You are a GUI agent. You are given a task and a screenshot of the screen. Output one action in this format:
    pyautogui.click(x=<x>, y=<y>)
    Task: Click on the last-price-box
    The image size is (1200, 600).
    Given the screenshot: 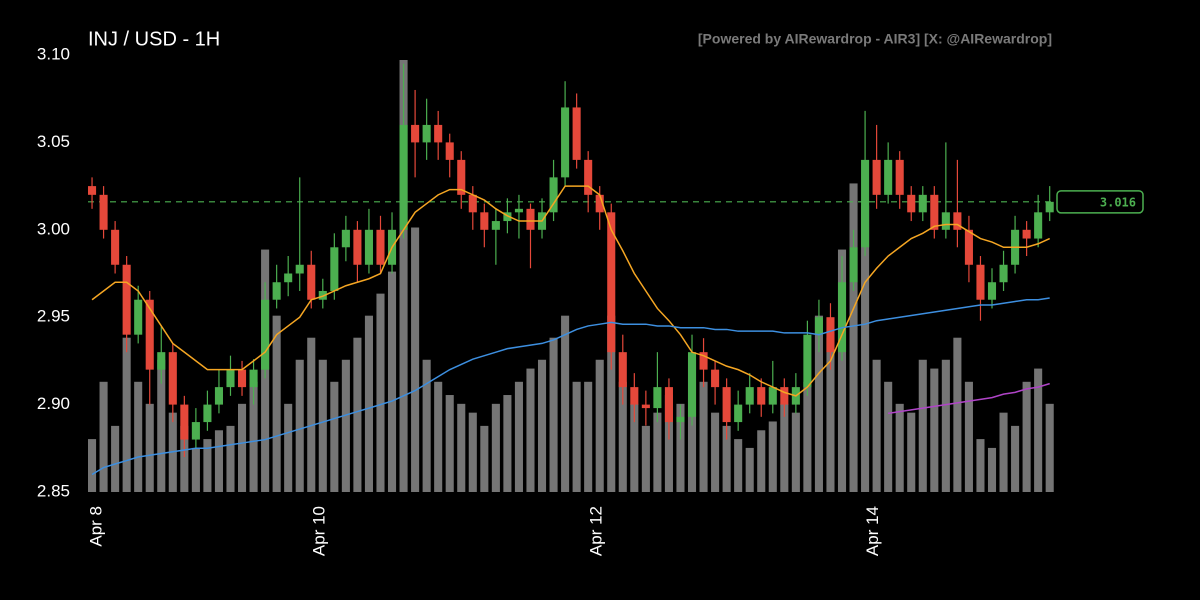 What is the action you would take?
    pyautogui.click(x=1100, y=202)
    